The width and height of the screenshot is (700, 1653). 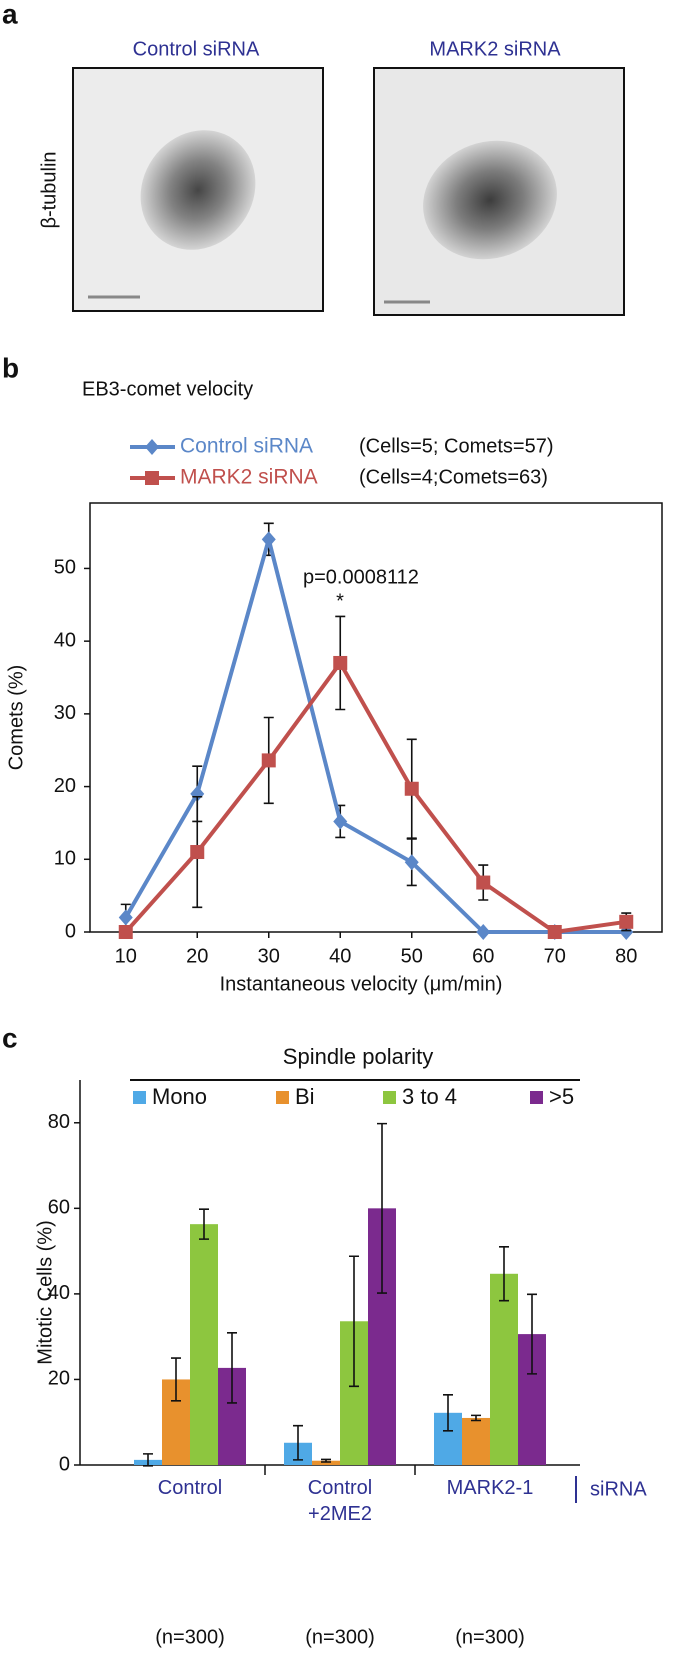 I want to click on series-line, so click(x=375, y=797).